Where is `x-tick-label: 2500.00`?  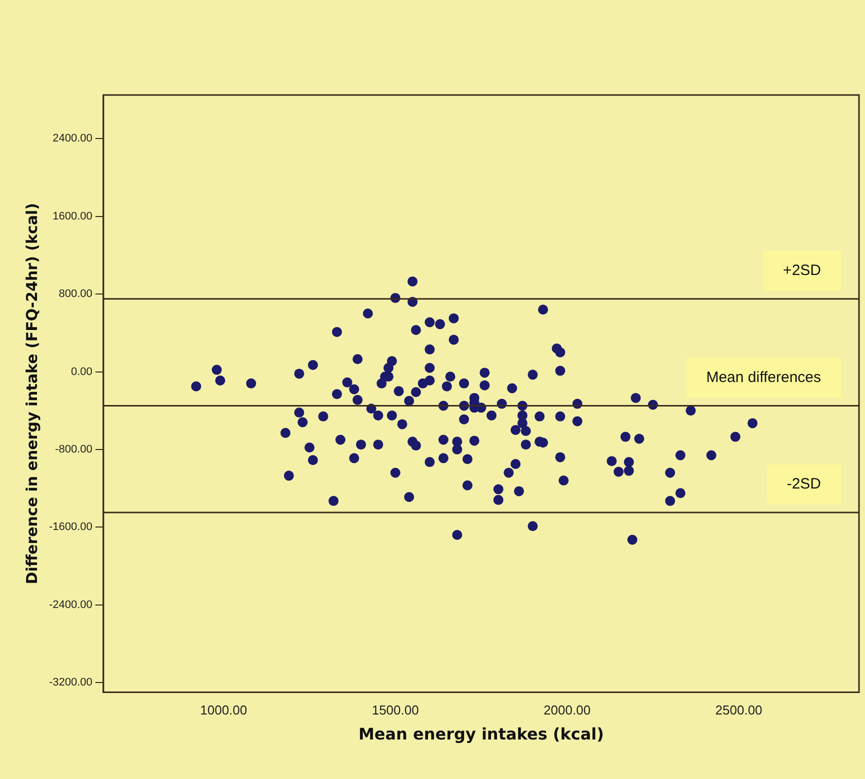
x-tick-label: 2500.00 is located at coordinates (738, 710).